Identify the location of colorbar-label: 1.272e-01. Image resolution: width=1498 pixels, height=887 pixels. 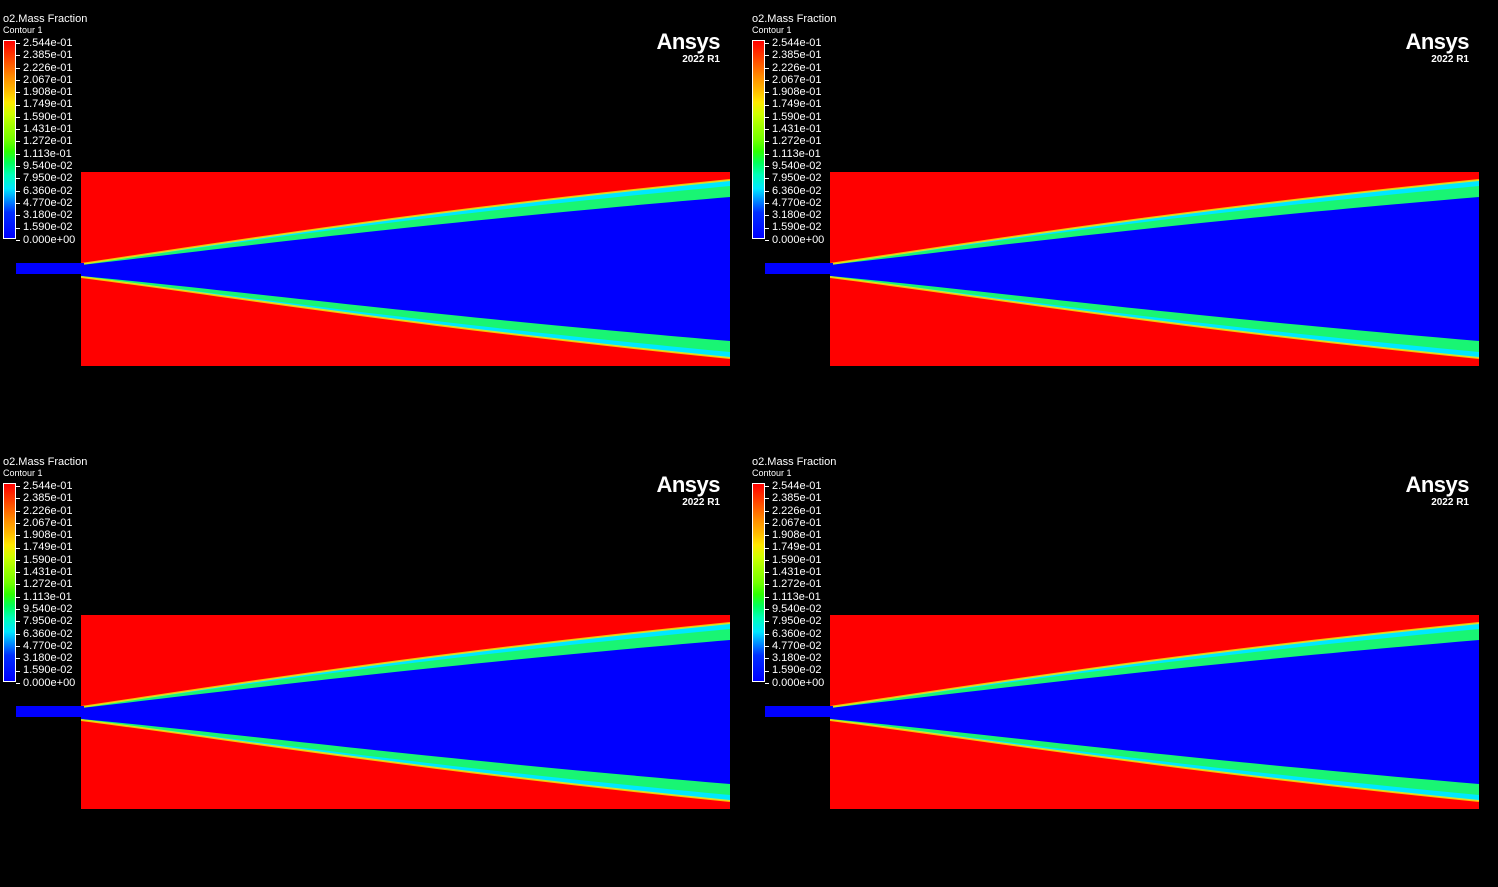
(797, 584).